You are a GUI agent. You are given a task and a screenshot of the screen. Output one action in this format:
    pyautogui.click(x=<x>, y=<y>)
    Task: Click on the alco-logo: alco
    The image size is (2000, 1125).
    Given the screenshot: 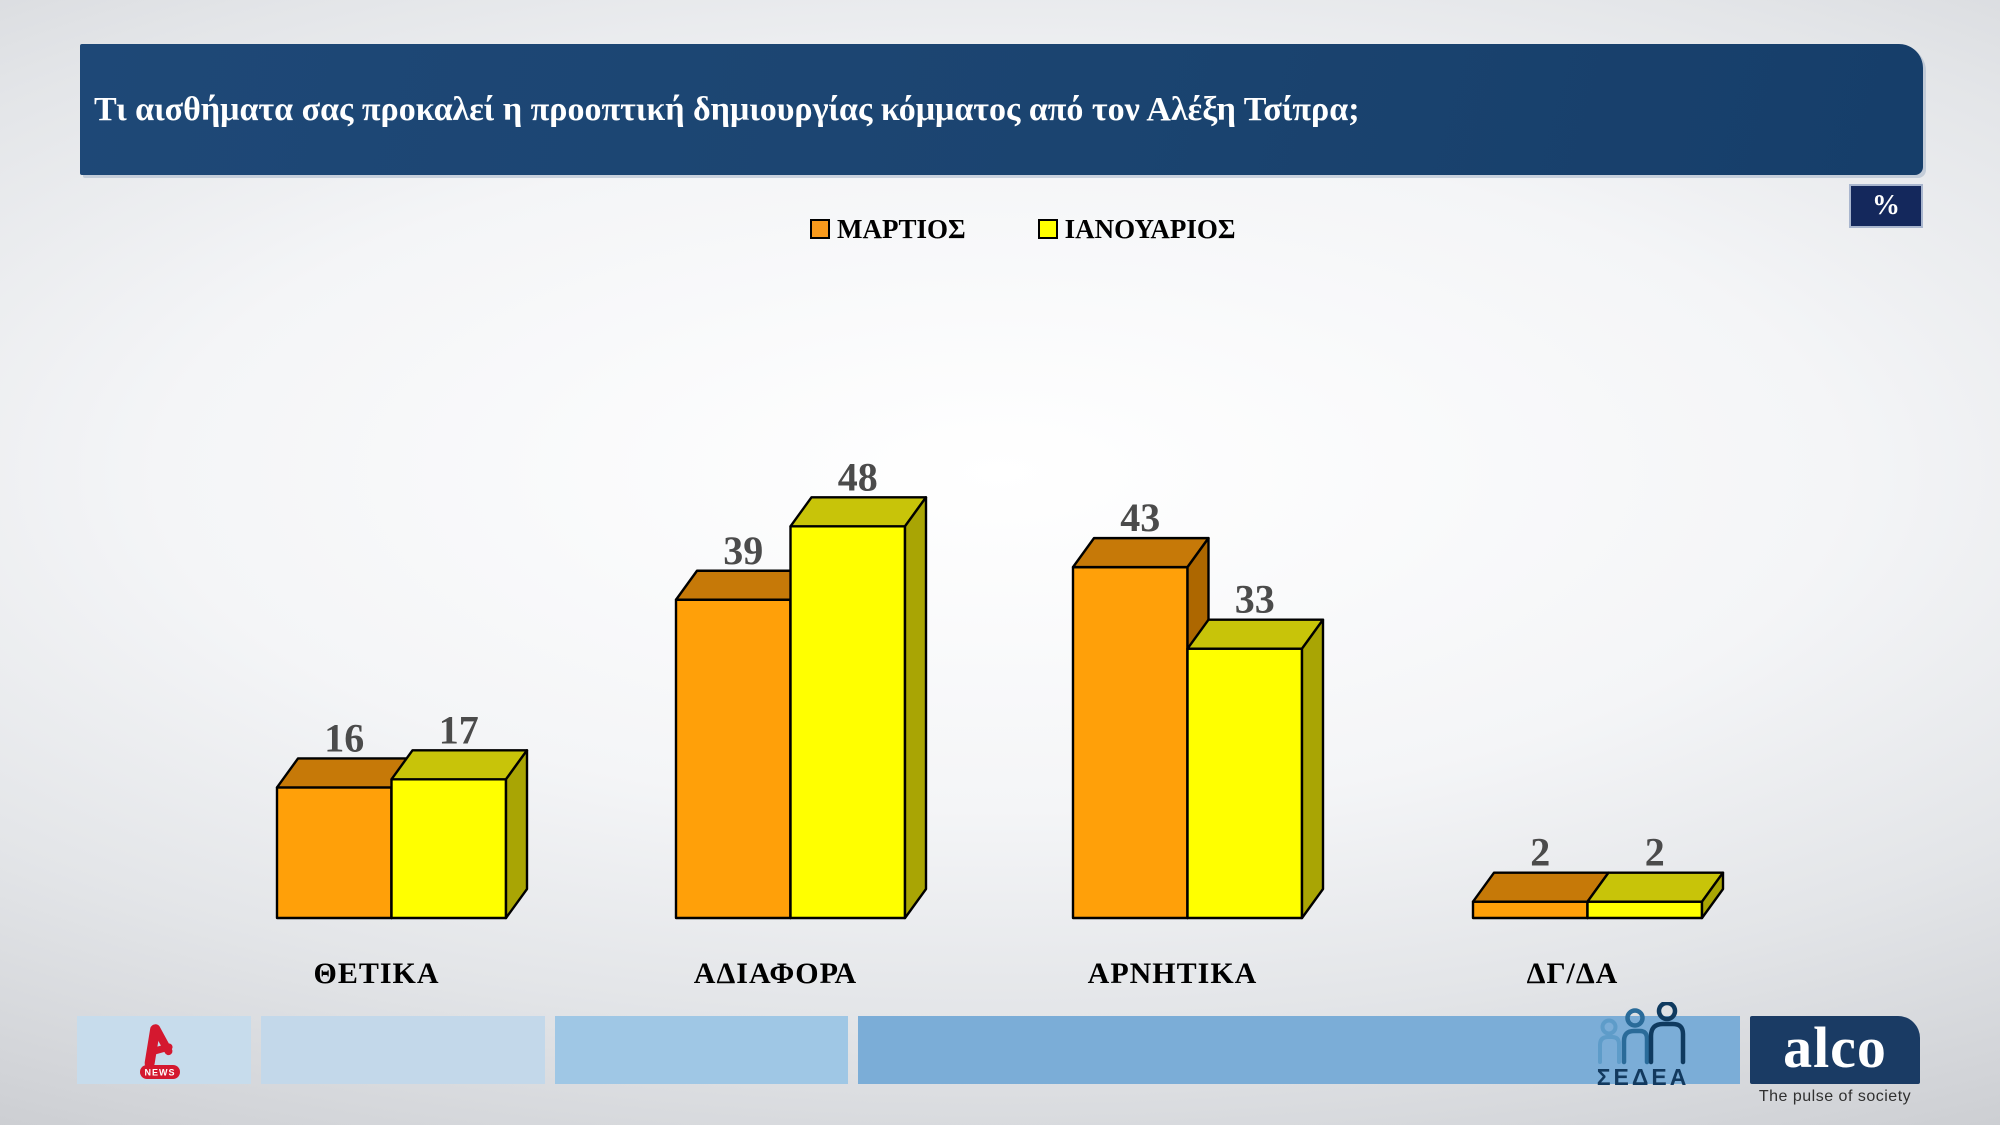 What is the action you would take?
    pyautogui.click(x=1835, y=1050)
    